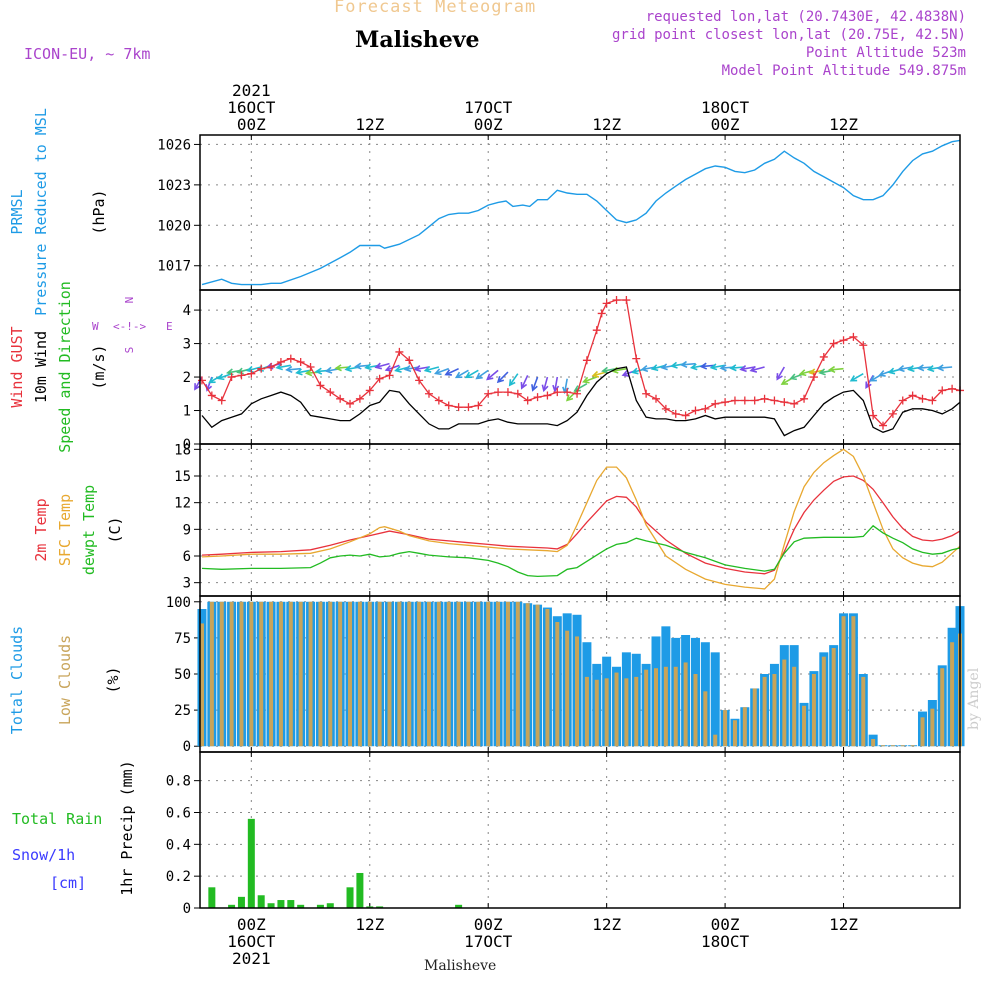 This screenshot has height=1000, width=1000. Describe the element at coordinates (435, 8) in the screenshot. I see `chart-label: Forecast Meteogram` at that location.